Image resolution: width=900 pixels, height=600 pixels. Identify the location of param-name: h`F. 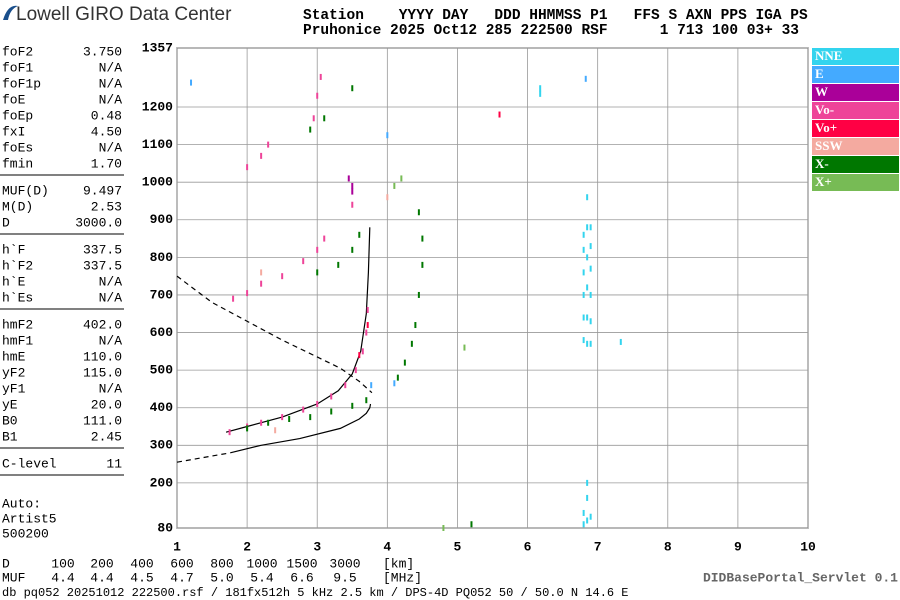
(13, 249).